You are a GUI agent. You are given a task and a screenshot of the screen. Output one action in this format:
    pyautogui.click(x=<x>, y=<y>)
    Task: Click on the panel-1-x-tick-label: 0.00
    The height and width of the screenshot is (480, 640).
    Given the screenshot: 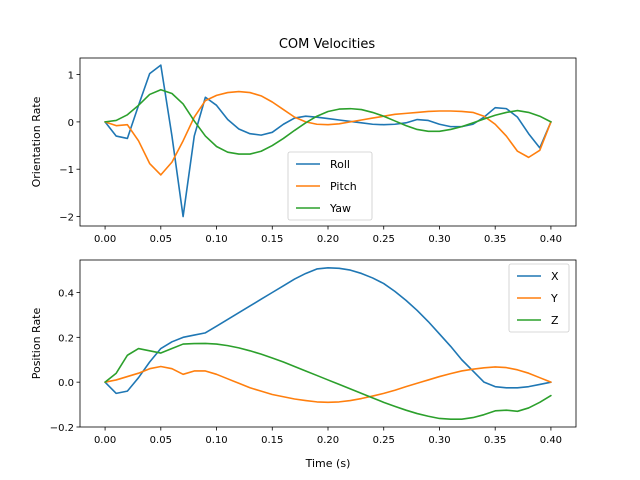 What is the action you would take?
    pyautogui.click(x=105, y=239)
    